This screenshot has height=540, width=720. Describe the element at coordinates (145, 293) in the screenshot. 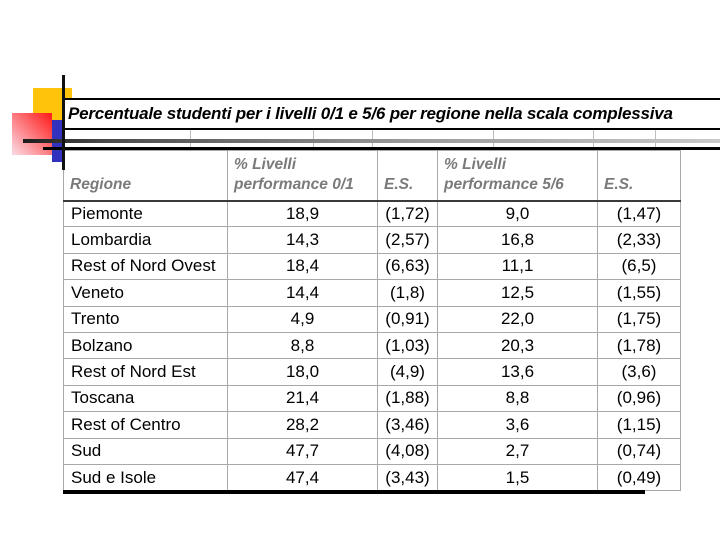

I see `cell-regione: Veneto` at that location.